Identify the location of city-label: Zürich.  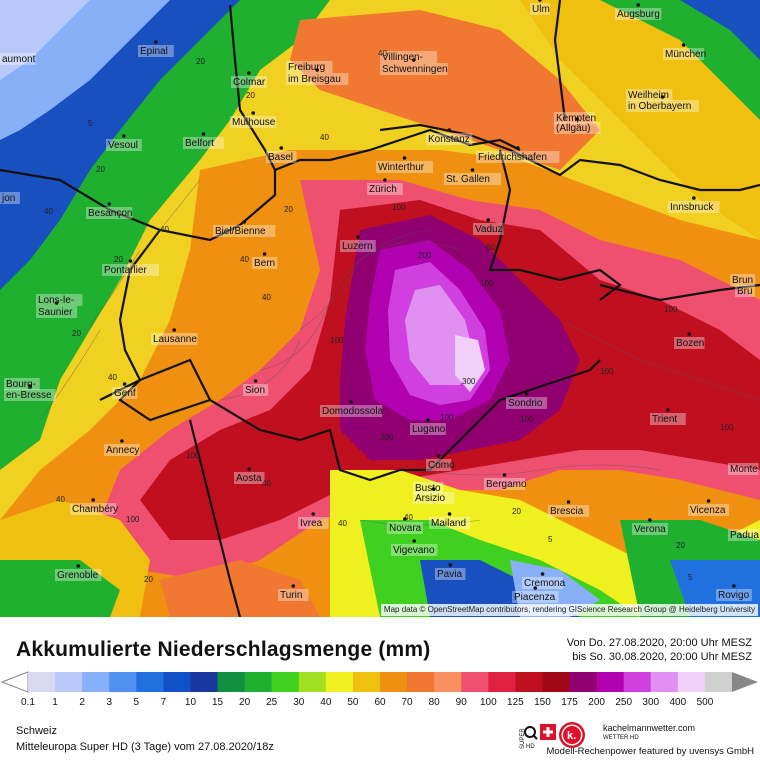
(383, 189).